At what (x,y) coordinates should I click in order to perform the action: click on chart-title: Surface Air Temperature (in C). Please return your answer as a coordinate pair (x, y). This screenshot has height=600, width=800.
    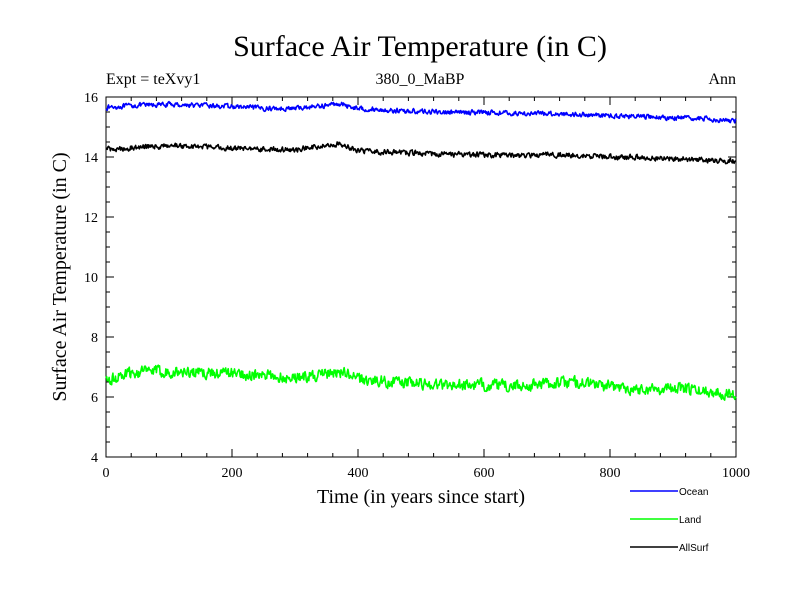
    Looking at the image, I should click on (420, 46).